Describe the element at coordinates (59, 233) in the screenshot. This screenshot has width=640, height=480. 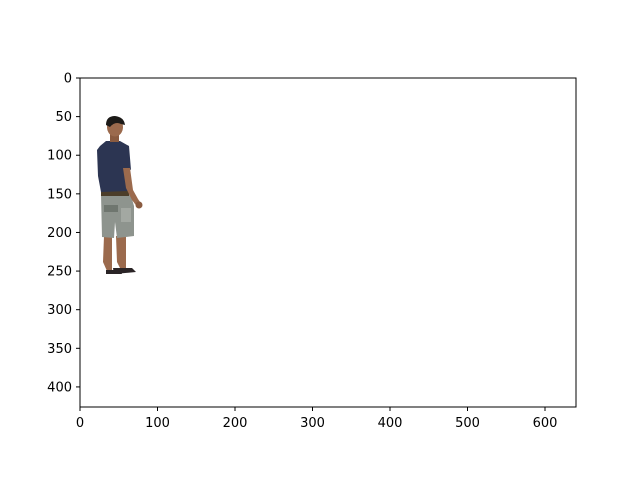
I see `y-tick-label: 200` at that location.